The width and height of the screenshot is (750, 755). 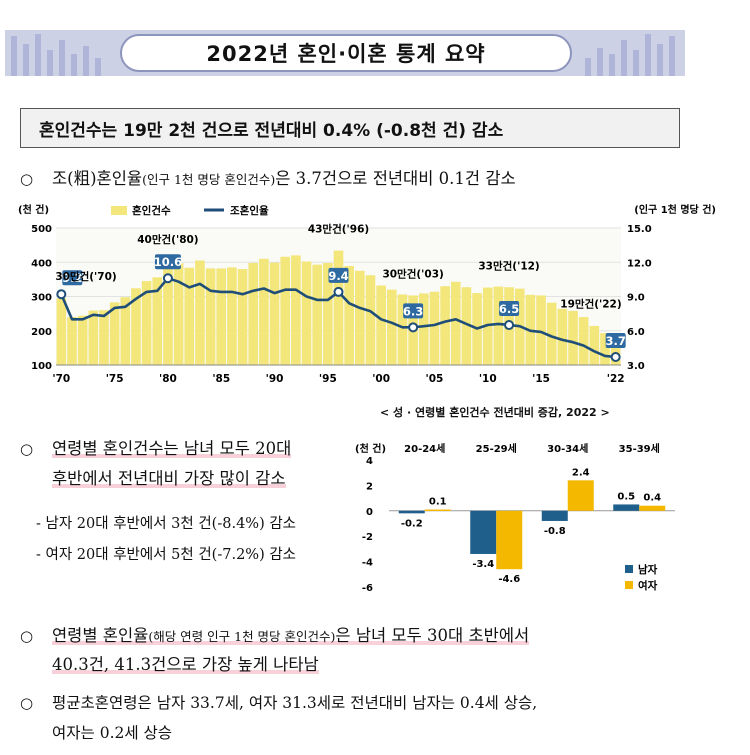 I want to click on banner-decoration-left, so click(x=56, y=55).